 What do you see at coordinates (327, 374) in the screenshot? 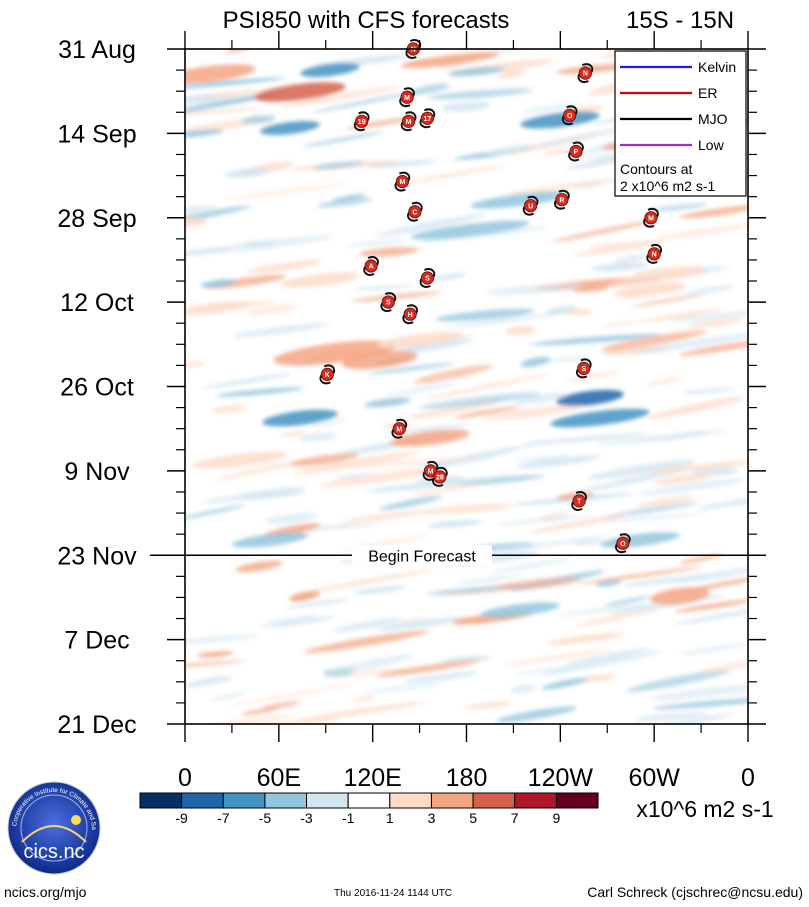
I see `storm-marker: K` at bounding box center [327, 374].